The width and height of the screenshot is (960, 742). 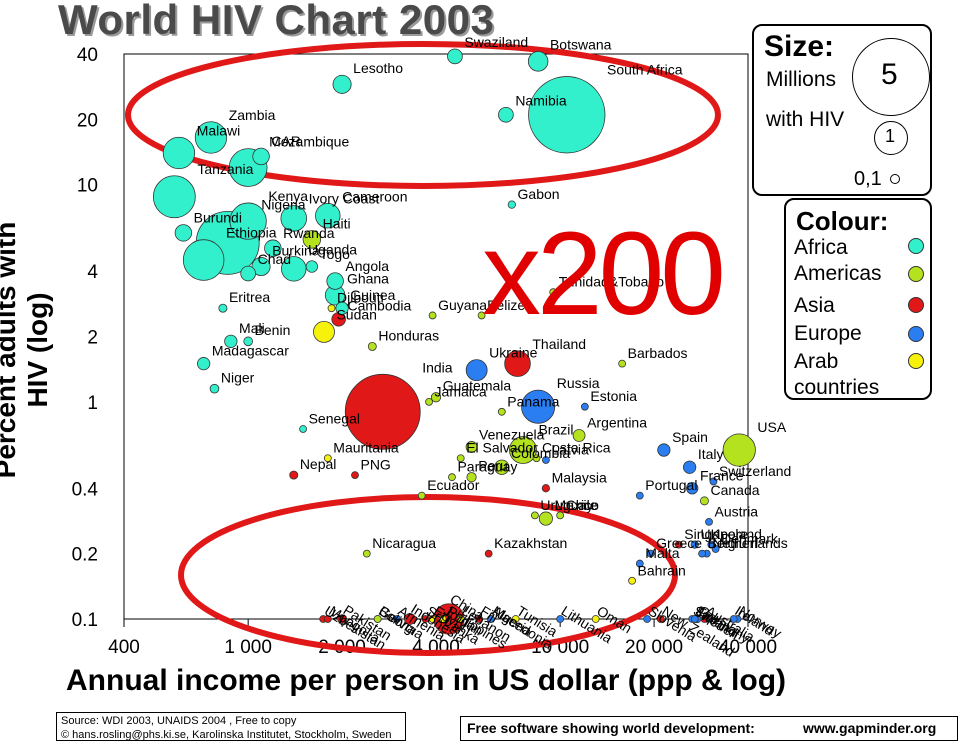 What do you see at coordinates (355, 475) in the screenshot?
I see `bubble-png` at bounding box center [355, 475].